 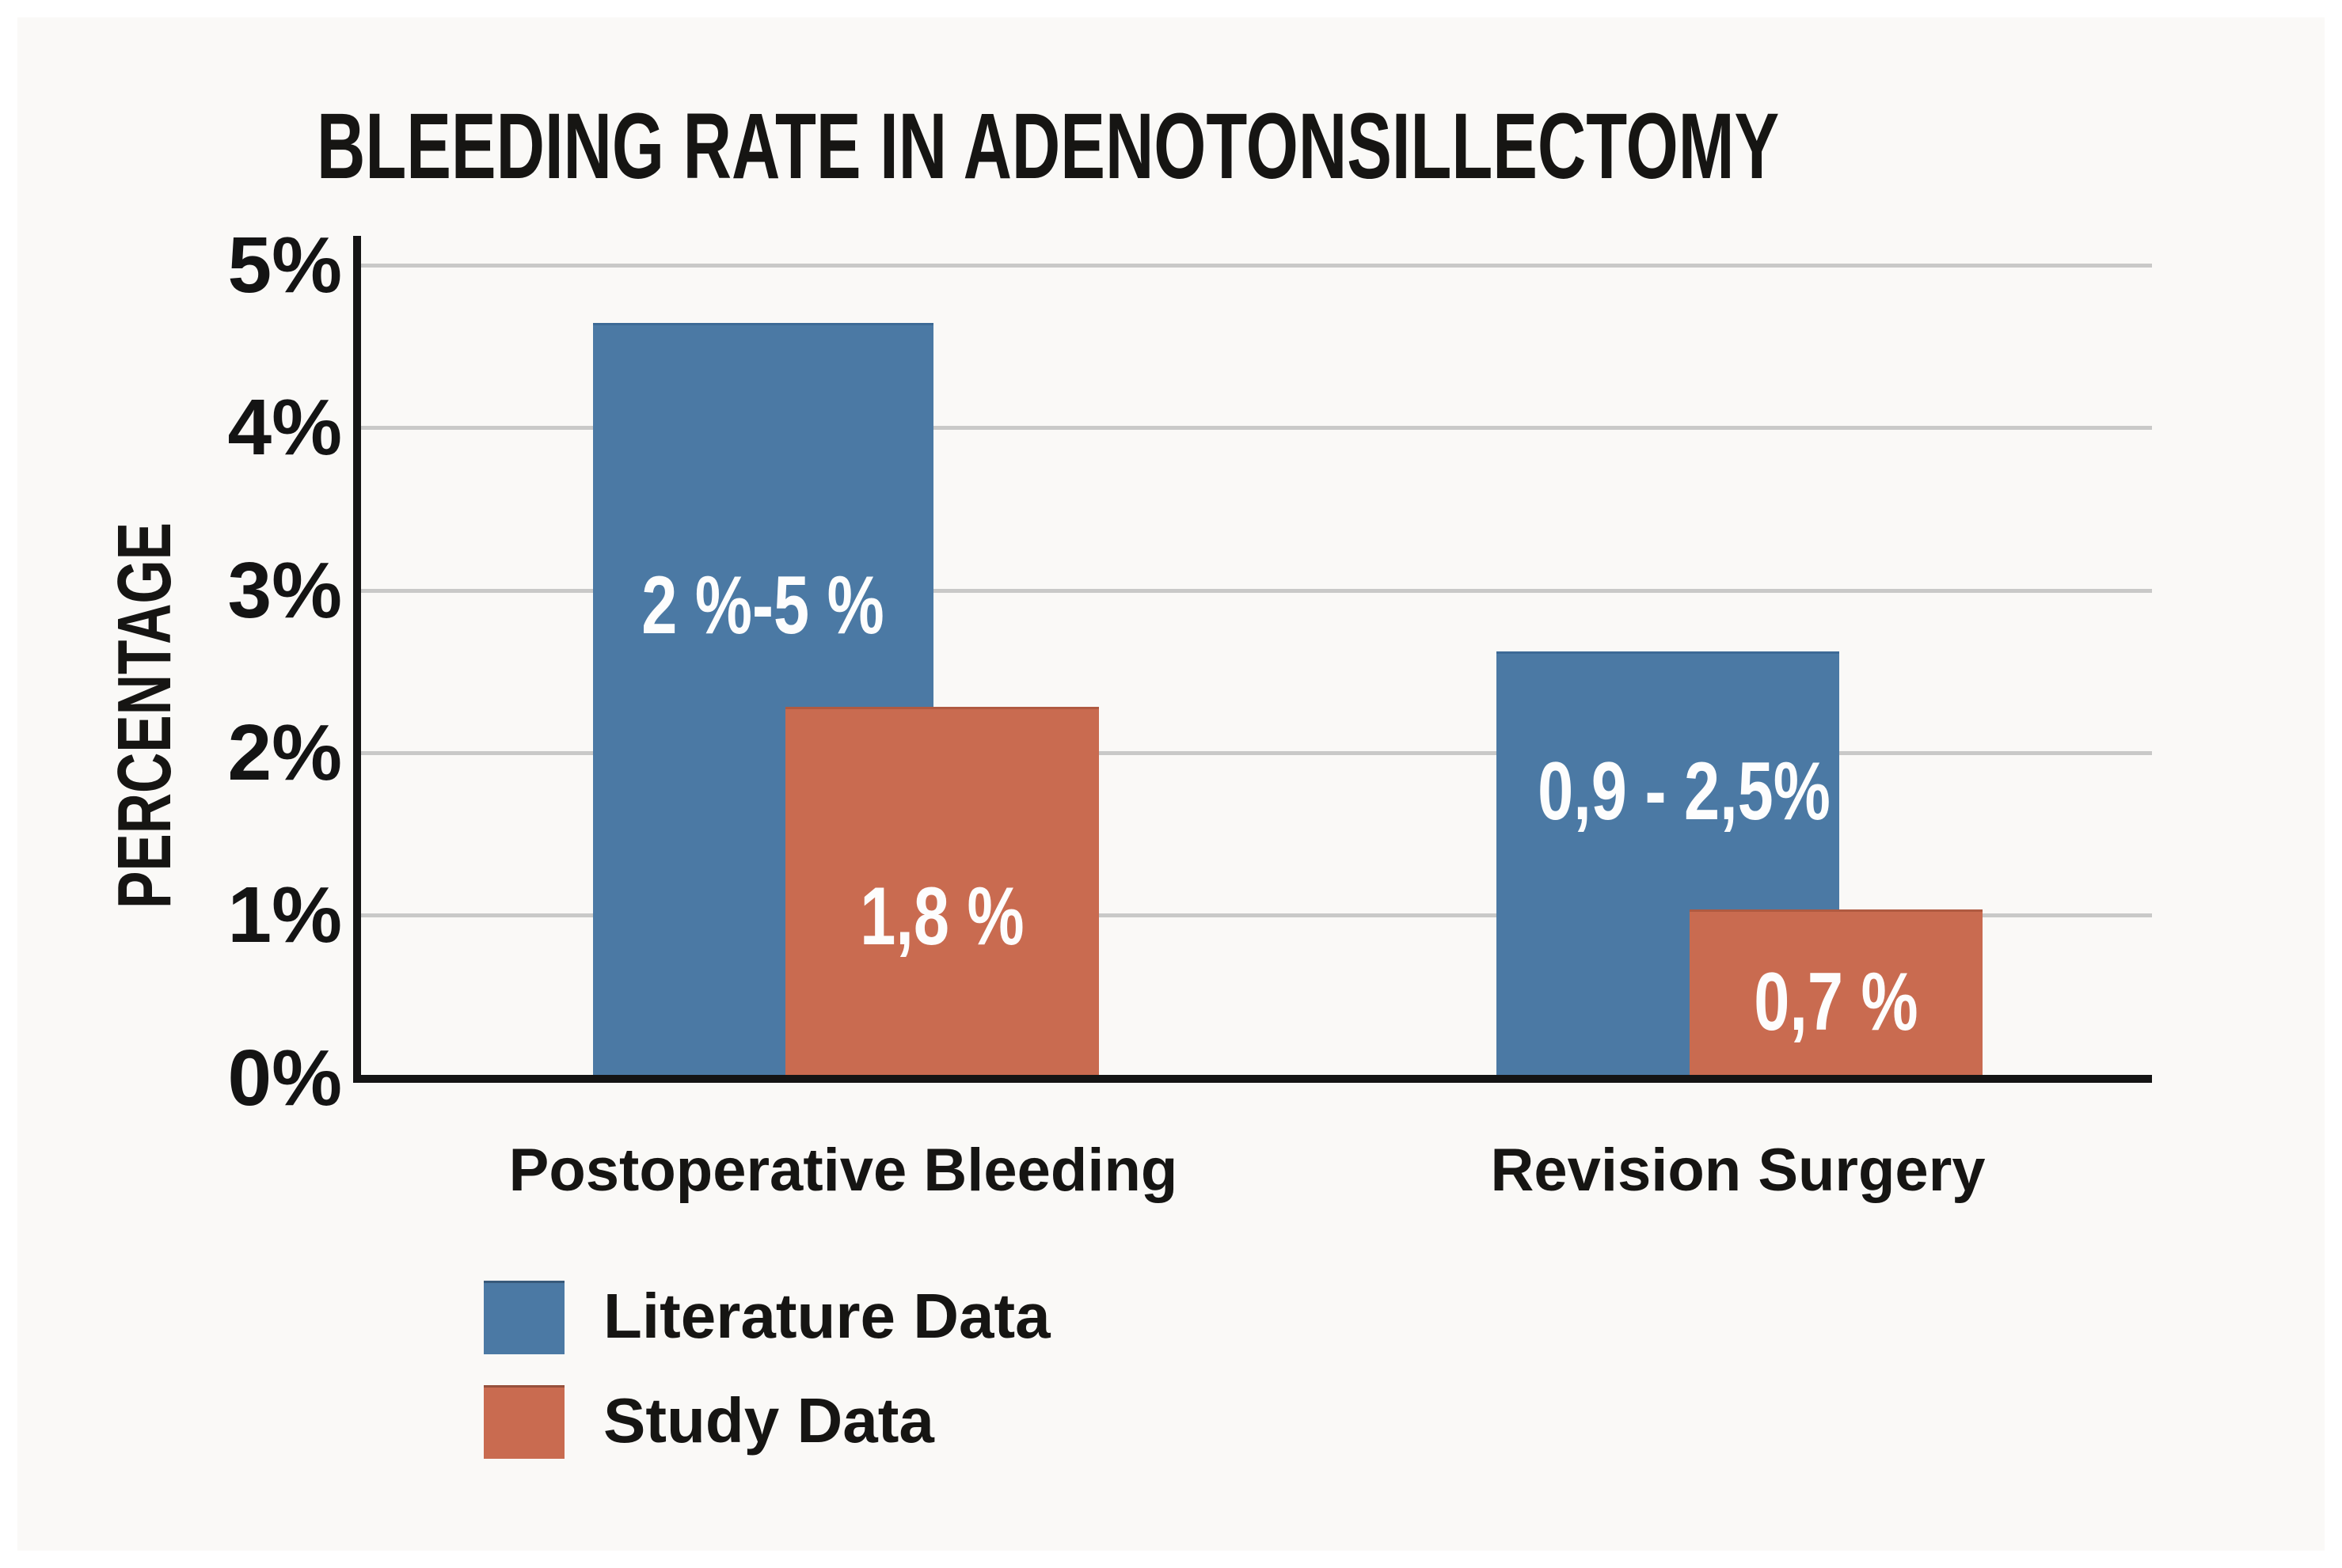 What do you see at coordinates (827, 1316) in the screenshot?
I see `legend-label-literature: Literature Data` at bounding box center [827, 1316].